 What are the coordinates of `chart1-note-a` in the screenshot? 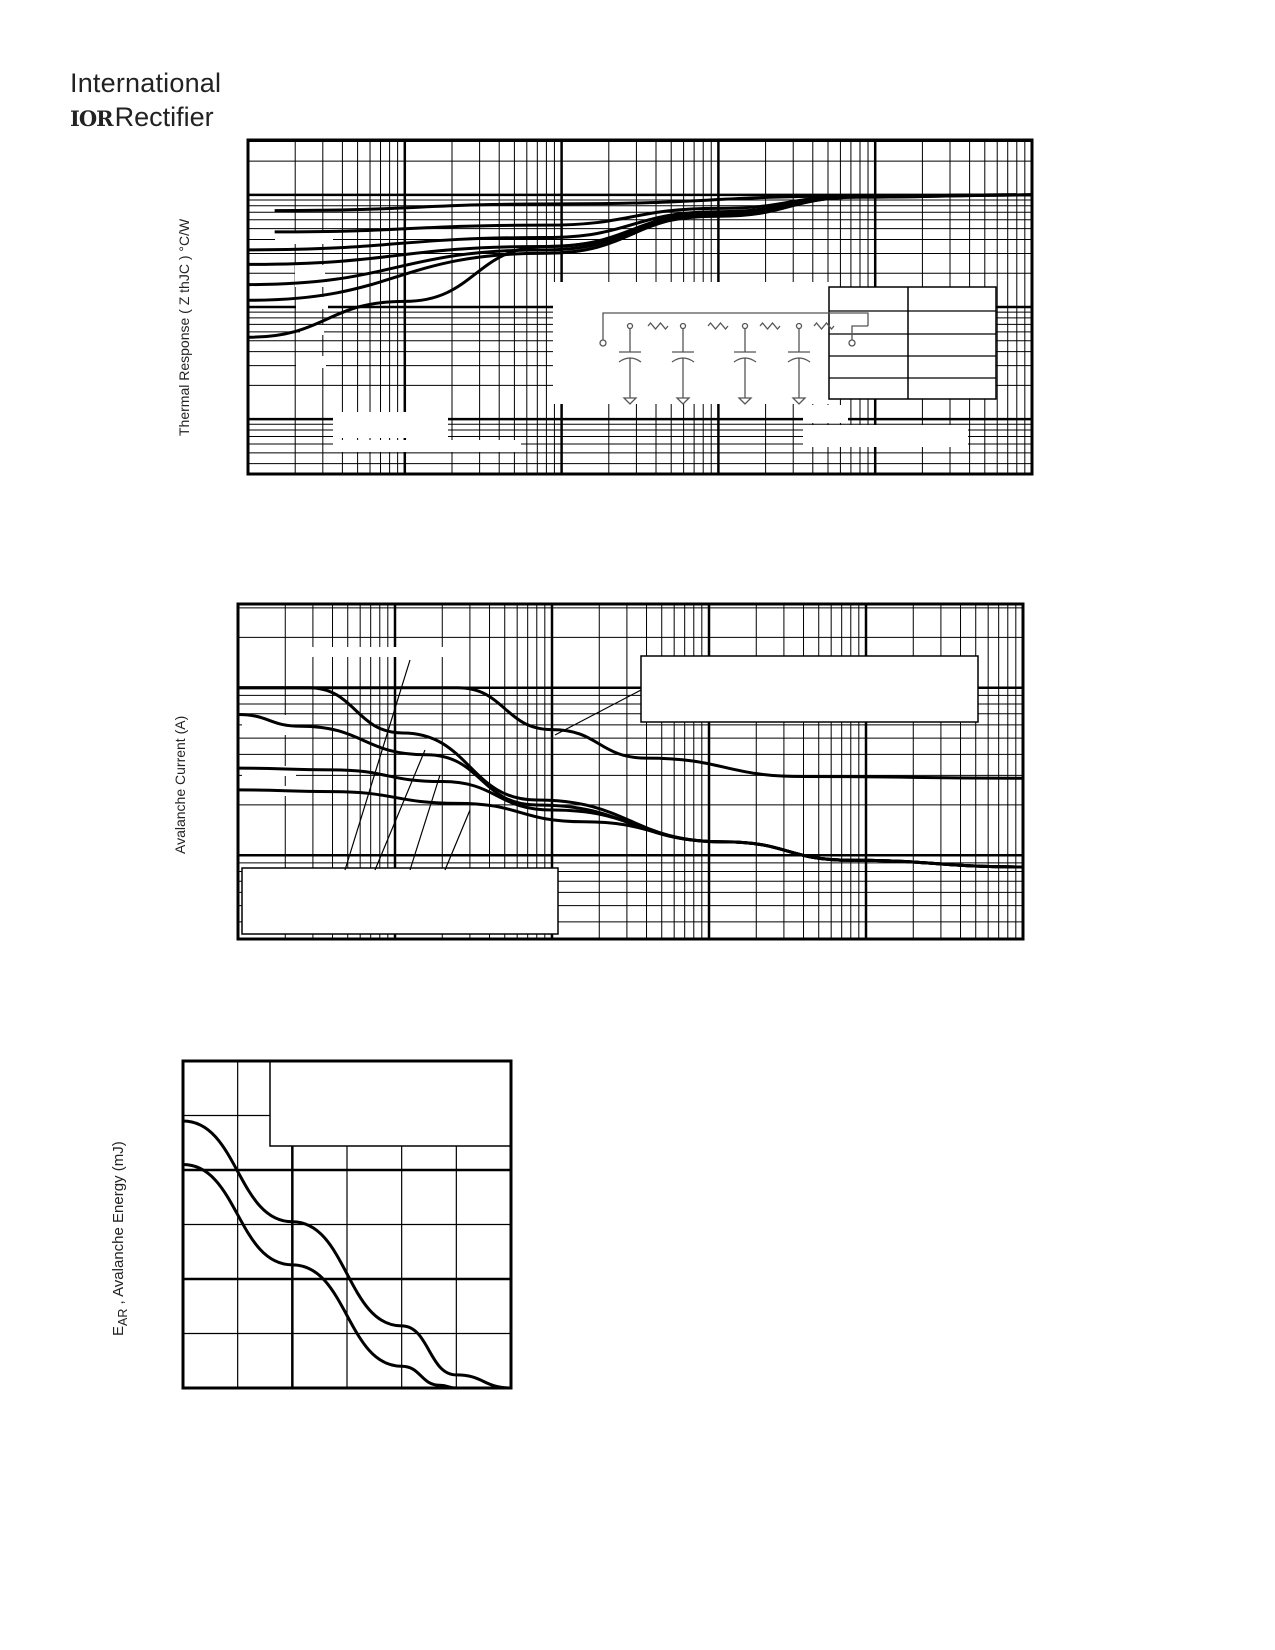 It's located at (825, 414).